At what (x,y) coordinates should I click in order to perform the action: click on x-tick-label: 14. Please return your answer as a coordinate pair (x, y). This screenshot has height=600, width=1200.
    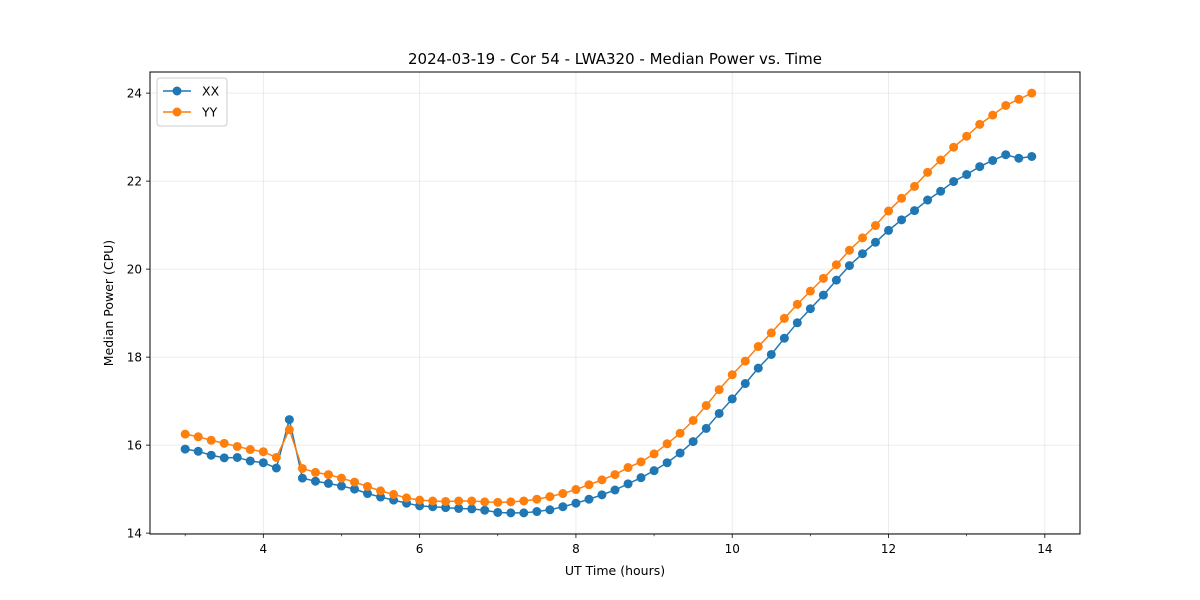
    Looking at the image, I should click on (1044, 549).